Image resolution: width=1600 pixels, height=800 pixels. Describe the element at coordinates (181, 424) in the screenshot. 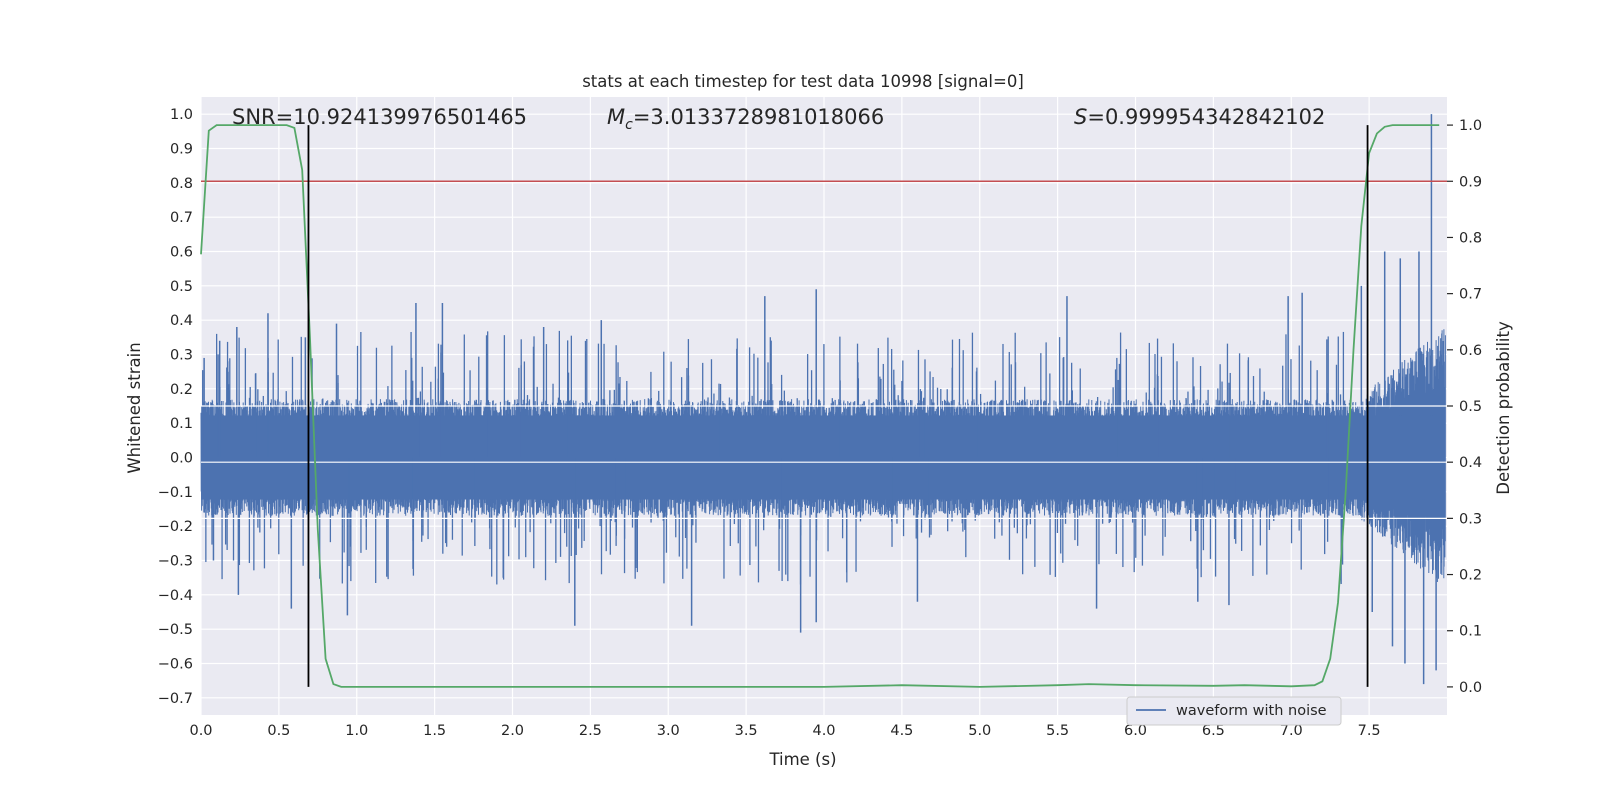

I see `y-tick-label: 0.1` at that location.